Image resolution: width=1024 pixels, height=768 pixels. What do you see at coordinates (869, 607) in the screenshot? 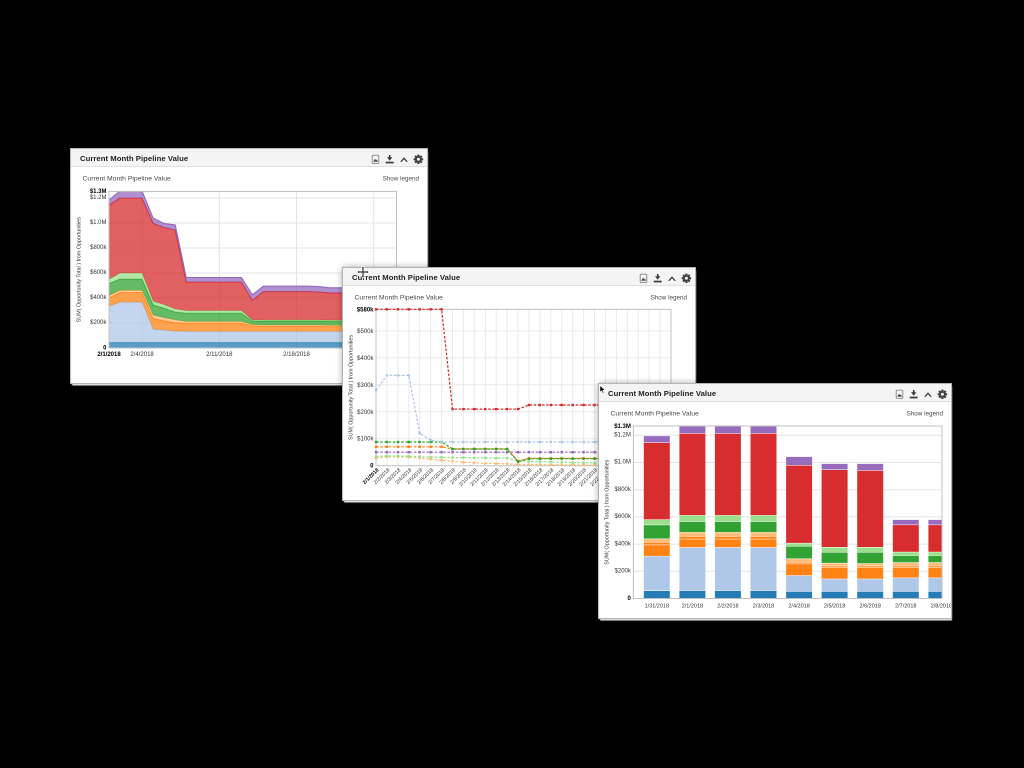
I see `svg-text: 2/6/2018` at bounding box center [869, 607].